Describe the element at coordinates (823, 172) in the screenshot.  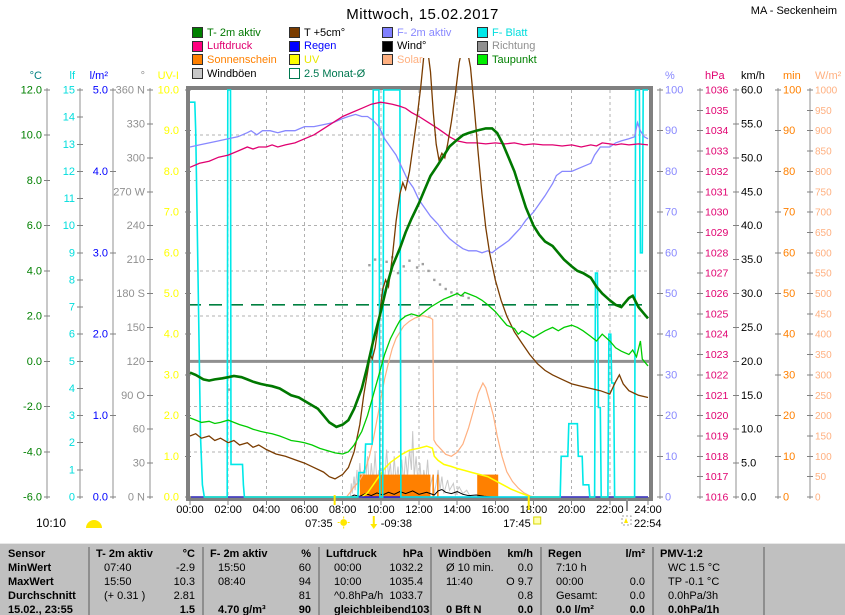
I see `axis-tick-label: 800` at that location.